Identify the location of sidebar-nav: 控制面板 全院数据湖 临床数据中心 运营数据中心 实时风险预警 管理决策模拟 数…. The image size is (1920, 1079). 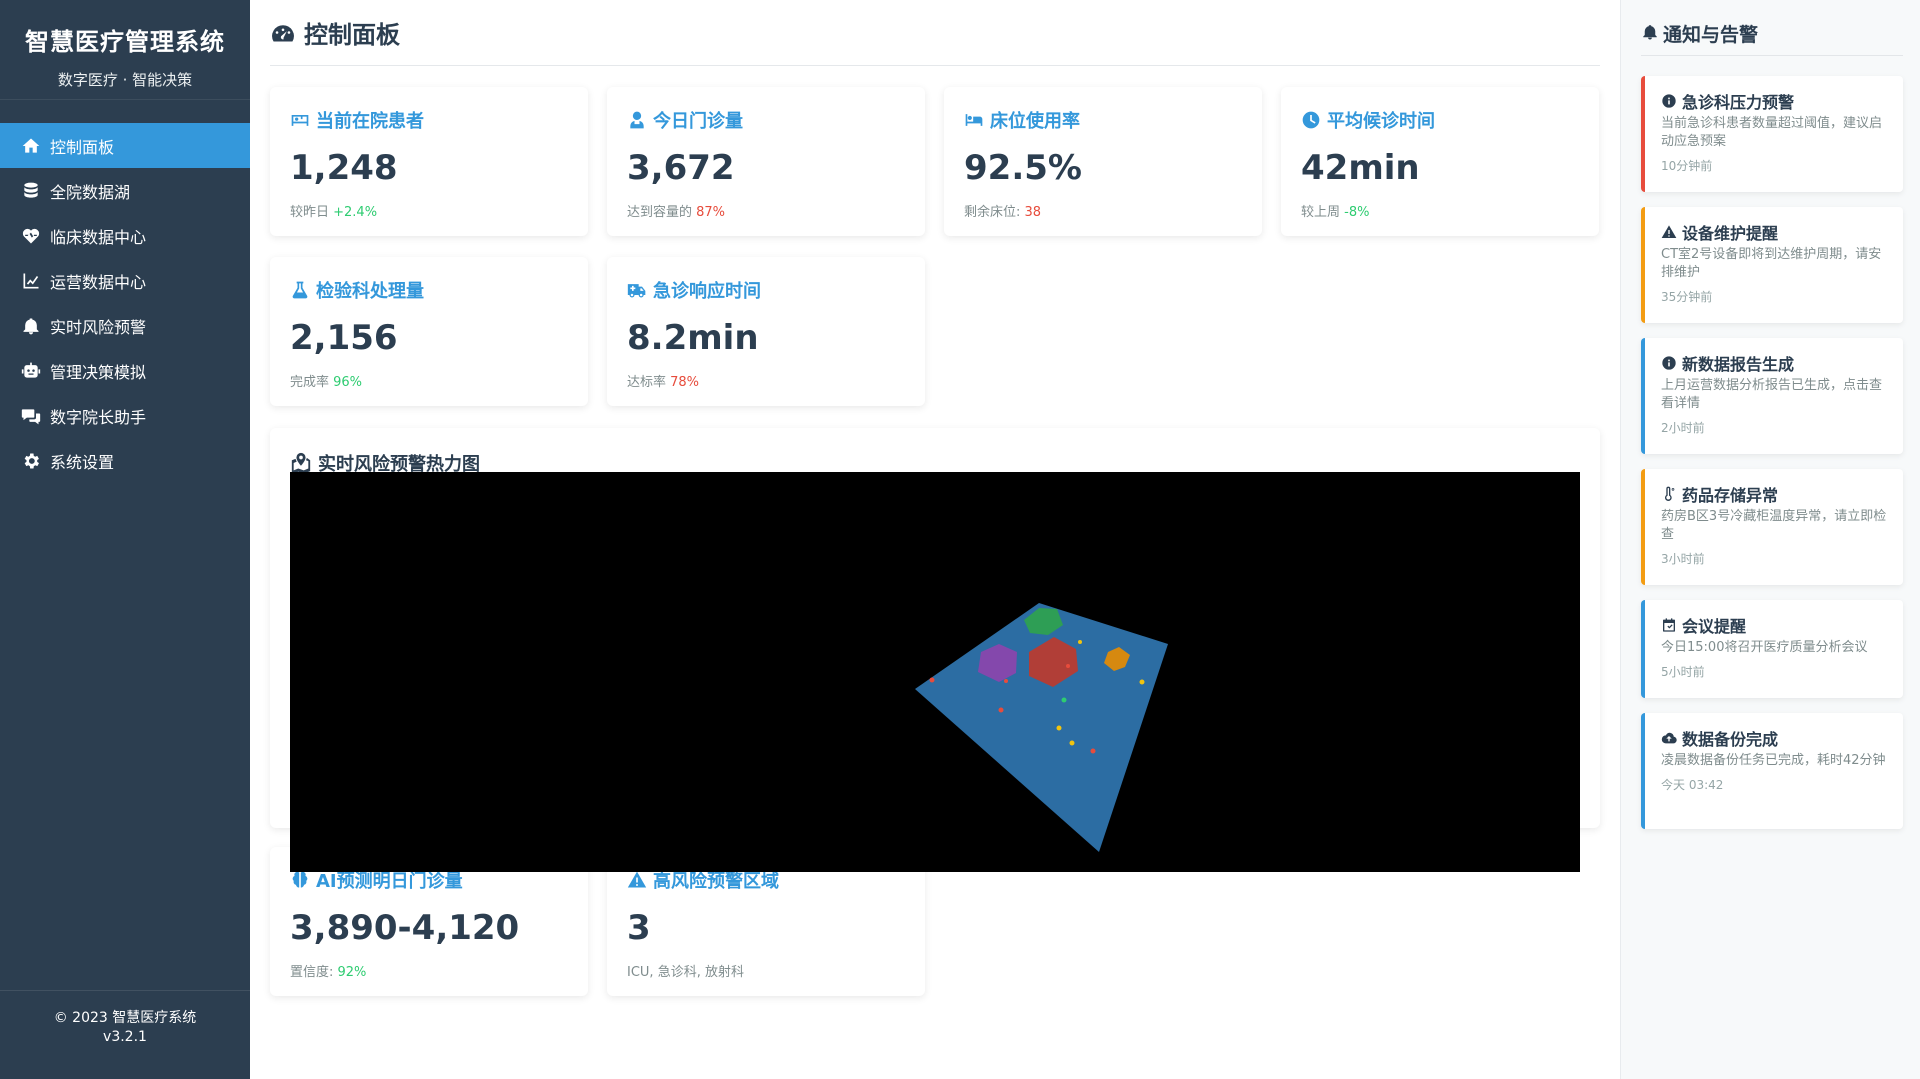
(125, 303).